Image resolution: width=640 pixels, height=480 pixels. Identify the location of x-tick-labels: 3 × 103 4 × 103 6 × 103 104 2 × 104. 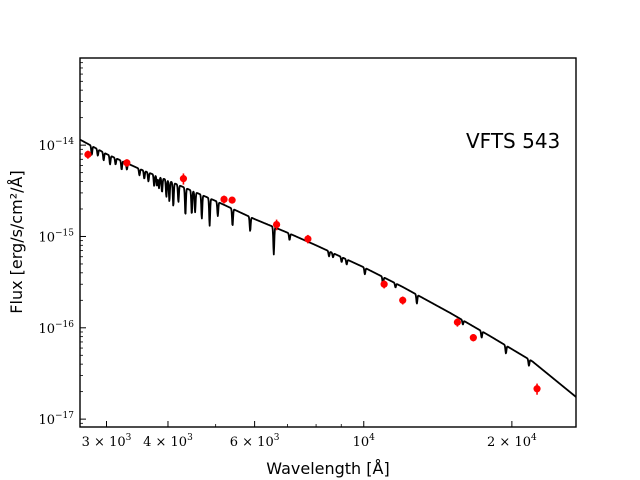
(309, 441).